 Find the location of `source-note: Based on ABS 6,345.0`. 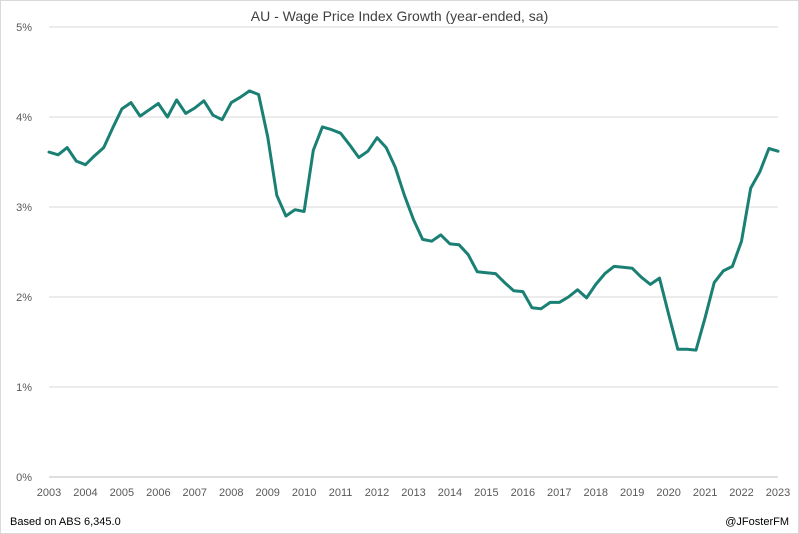

source-note: Based on ABS 6,345.0 is located at coordinates (65, 522).